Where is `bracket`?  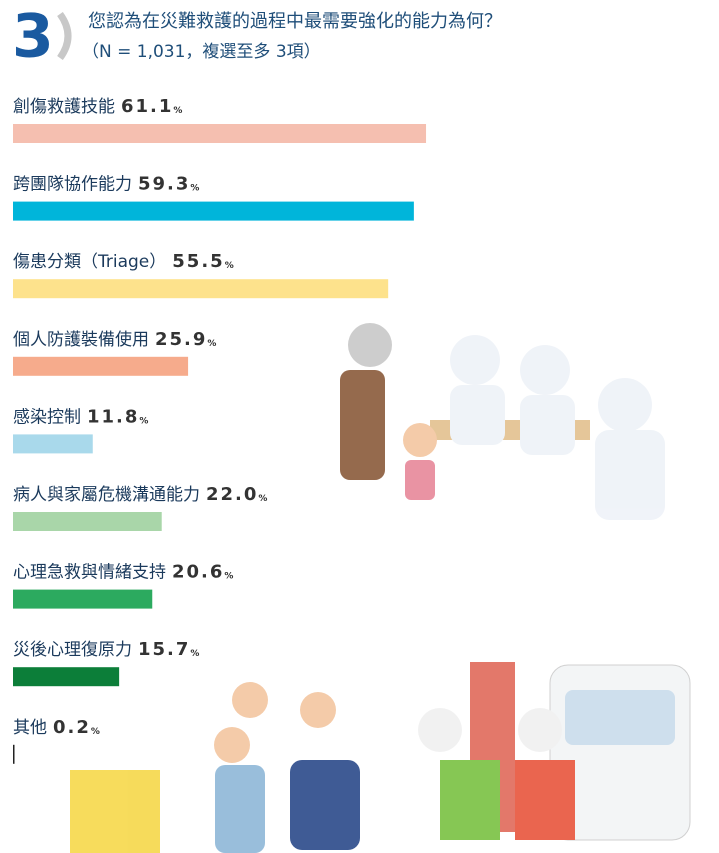
bracket is located at coordinates (64, 36).